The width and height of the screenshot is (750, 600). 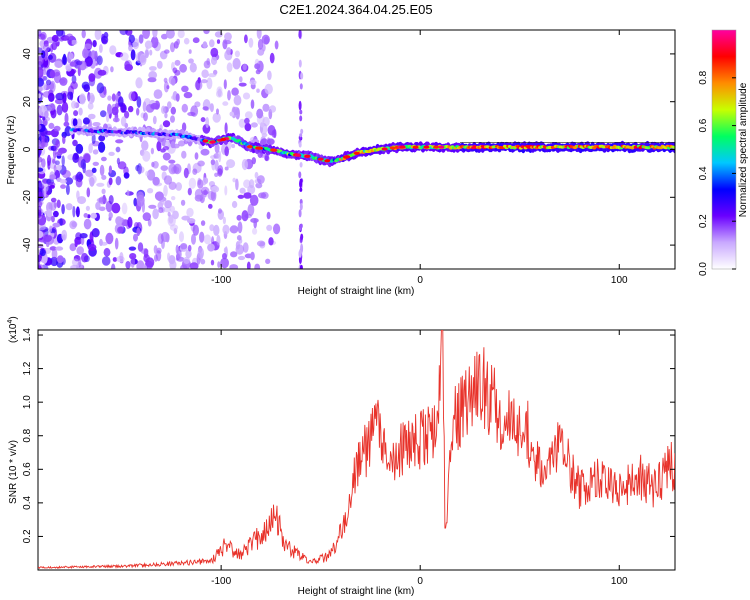 What do you see at coordinates (703, 269) in the screenshot?
I see `colorbar-tick-label: 0.0` at bounding box center [703, 269].